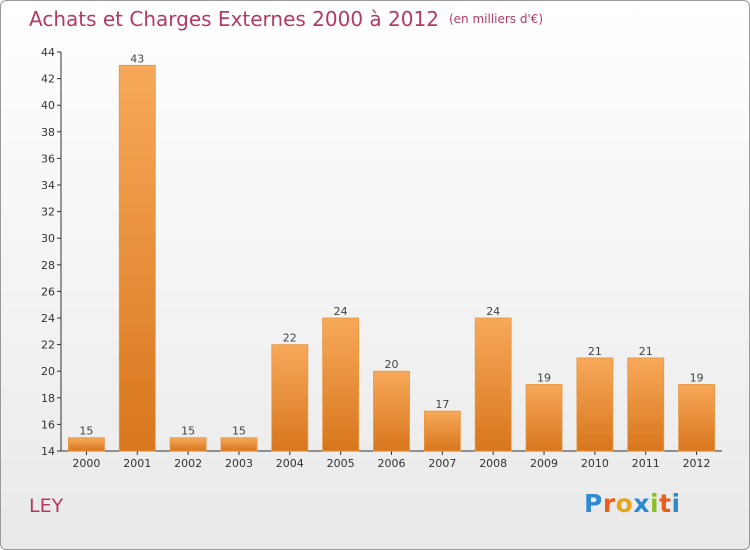 The width and height of the screenshot is (750, 550). I want to click on bar-2003, so click(239, 444).